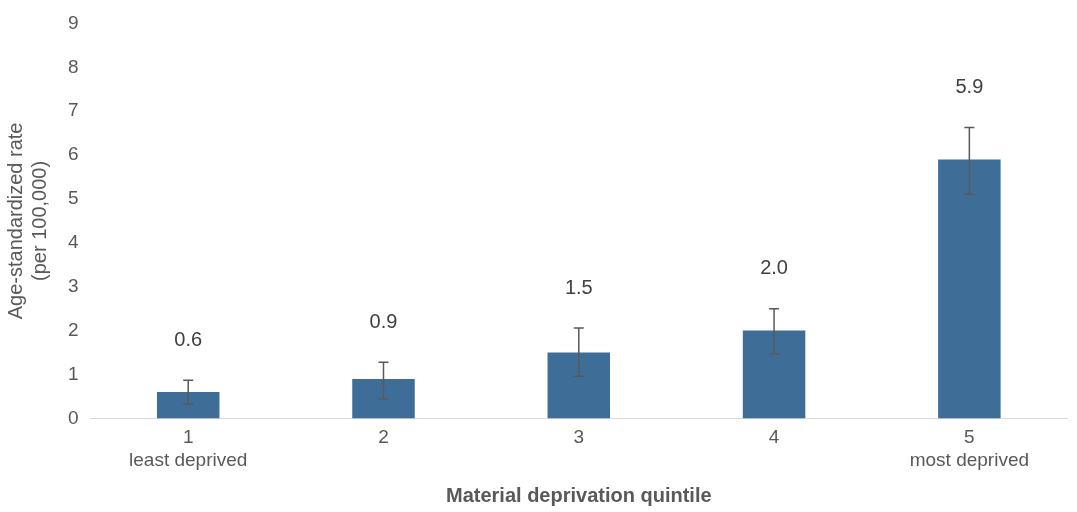  I want to click on x-tick-label: 5 most deprived, so click(969, 448).